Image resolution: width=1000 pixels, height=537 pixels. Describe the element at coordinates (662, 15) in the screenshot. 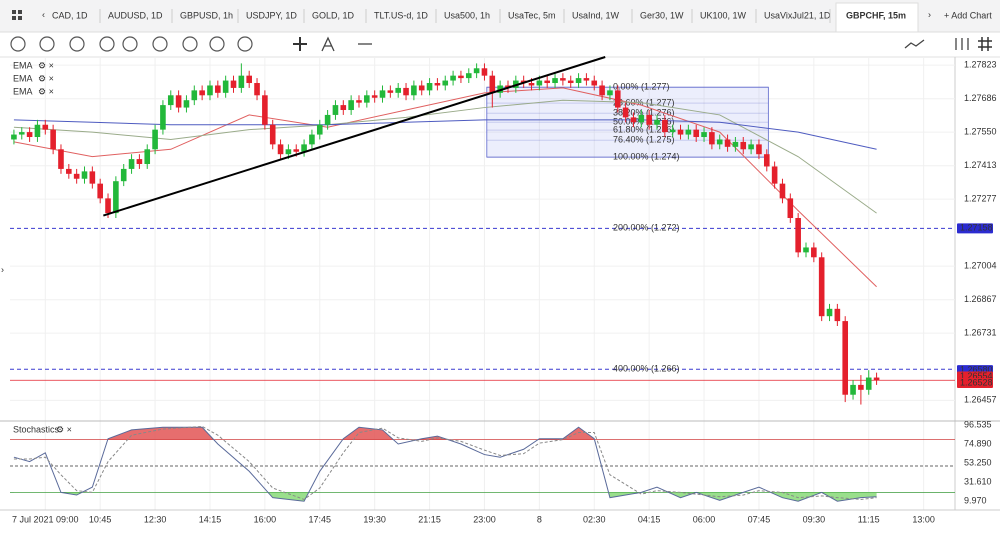

I see `tab: Ger30, 1W` at that location.